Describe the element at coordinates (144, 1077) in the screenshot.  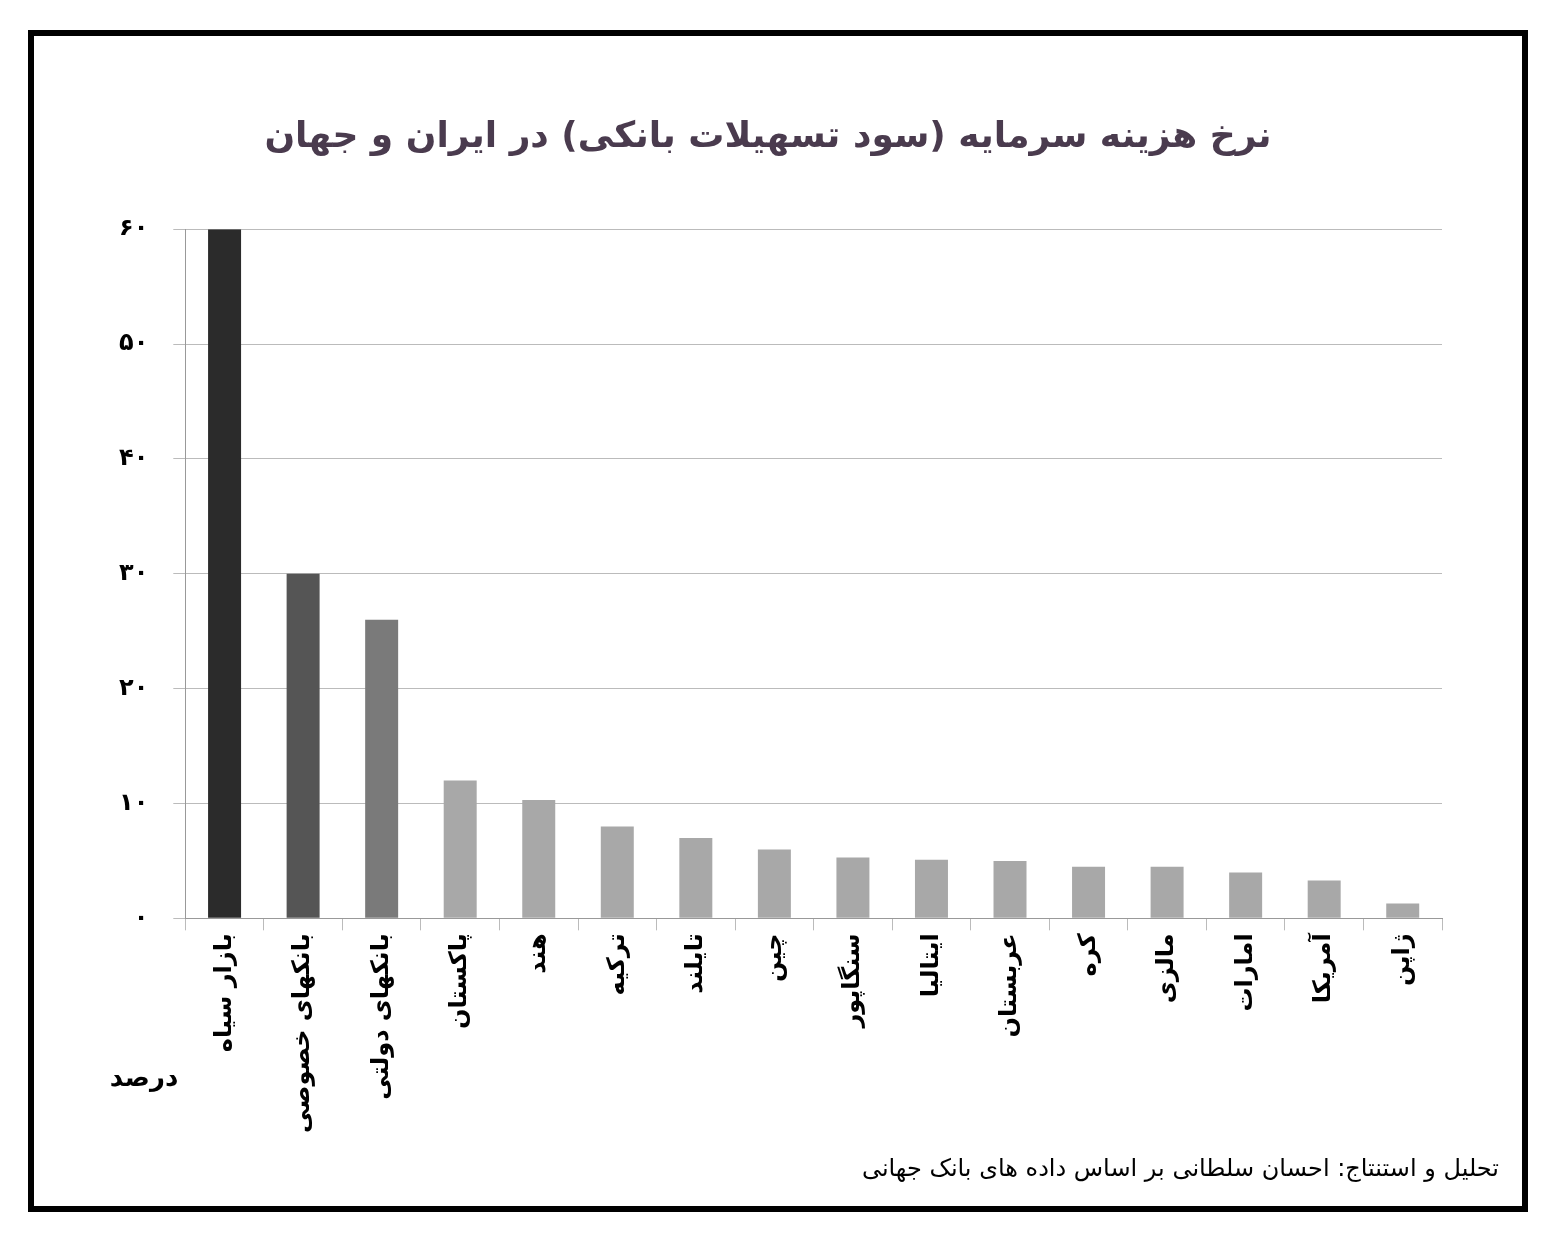
I see `y-axis-title: درصد` at that location.